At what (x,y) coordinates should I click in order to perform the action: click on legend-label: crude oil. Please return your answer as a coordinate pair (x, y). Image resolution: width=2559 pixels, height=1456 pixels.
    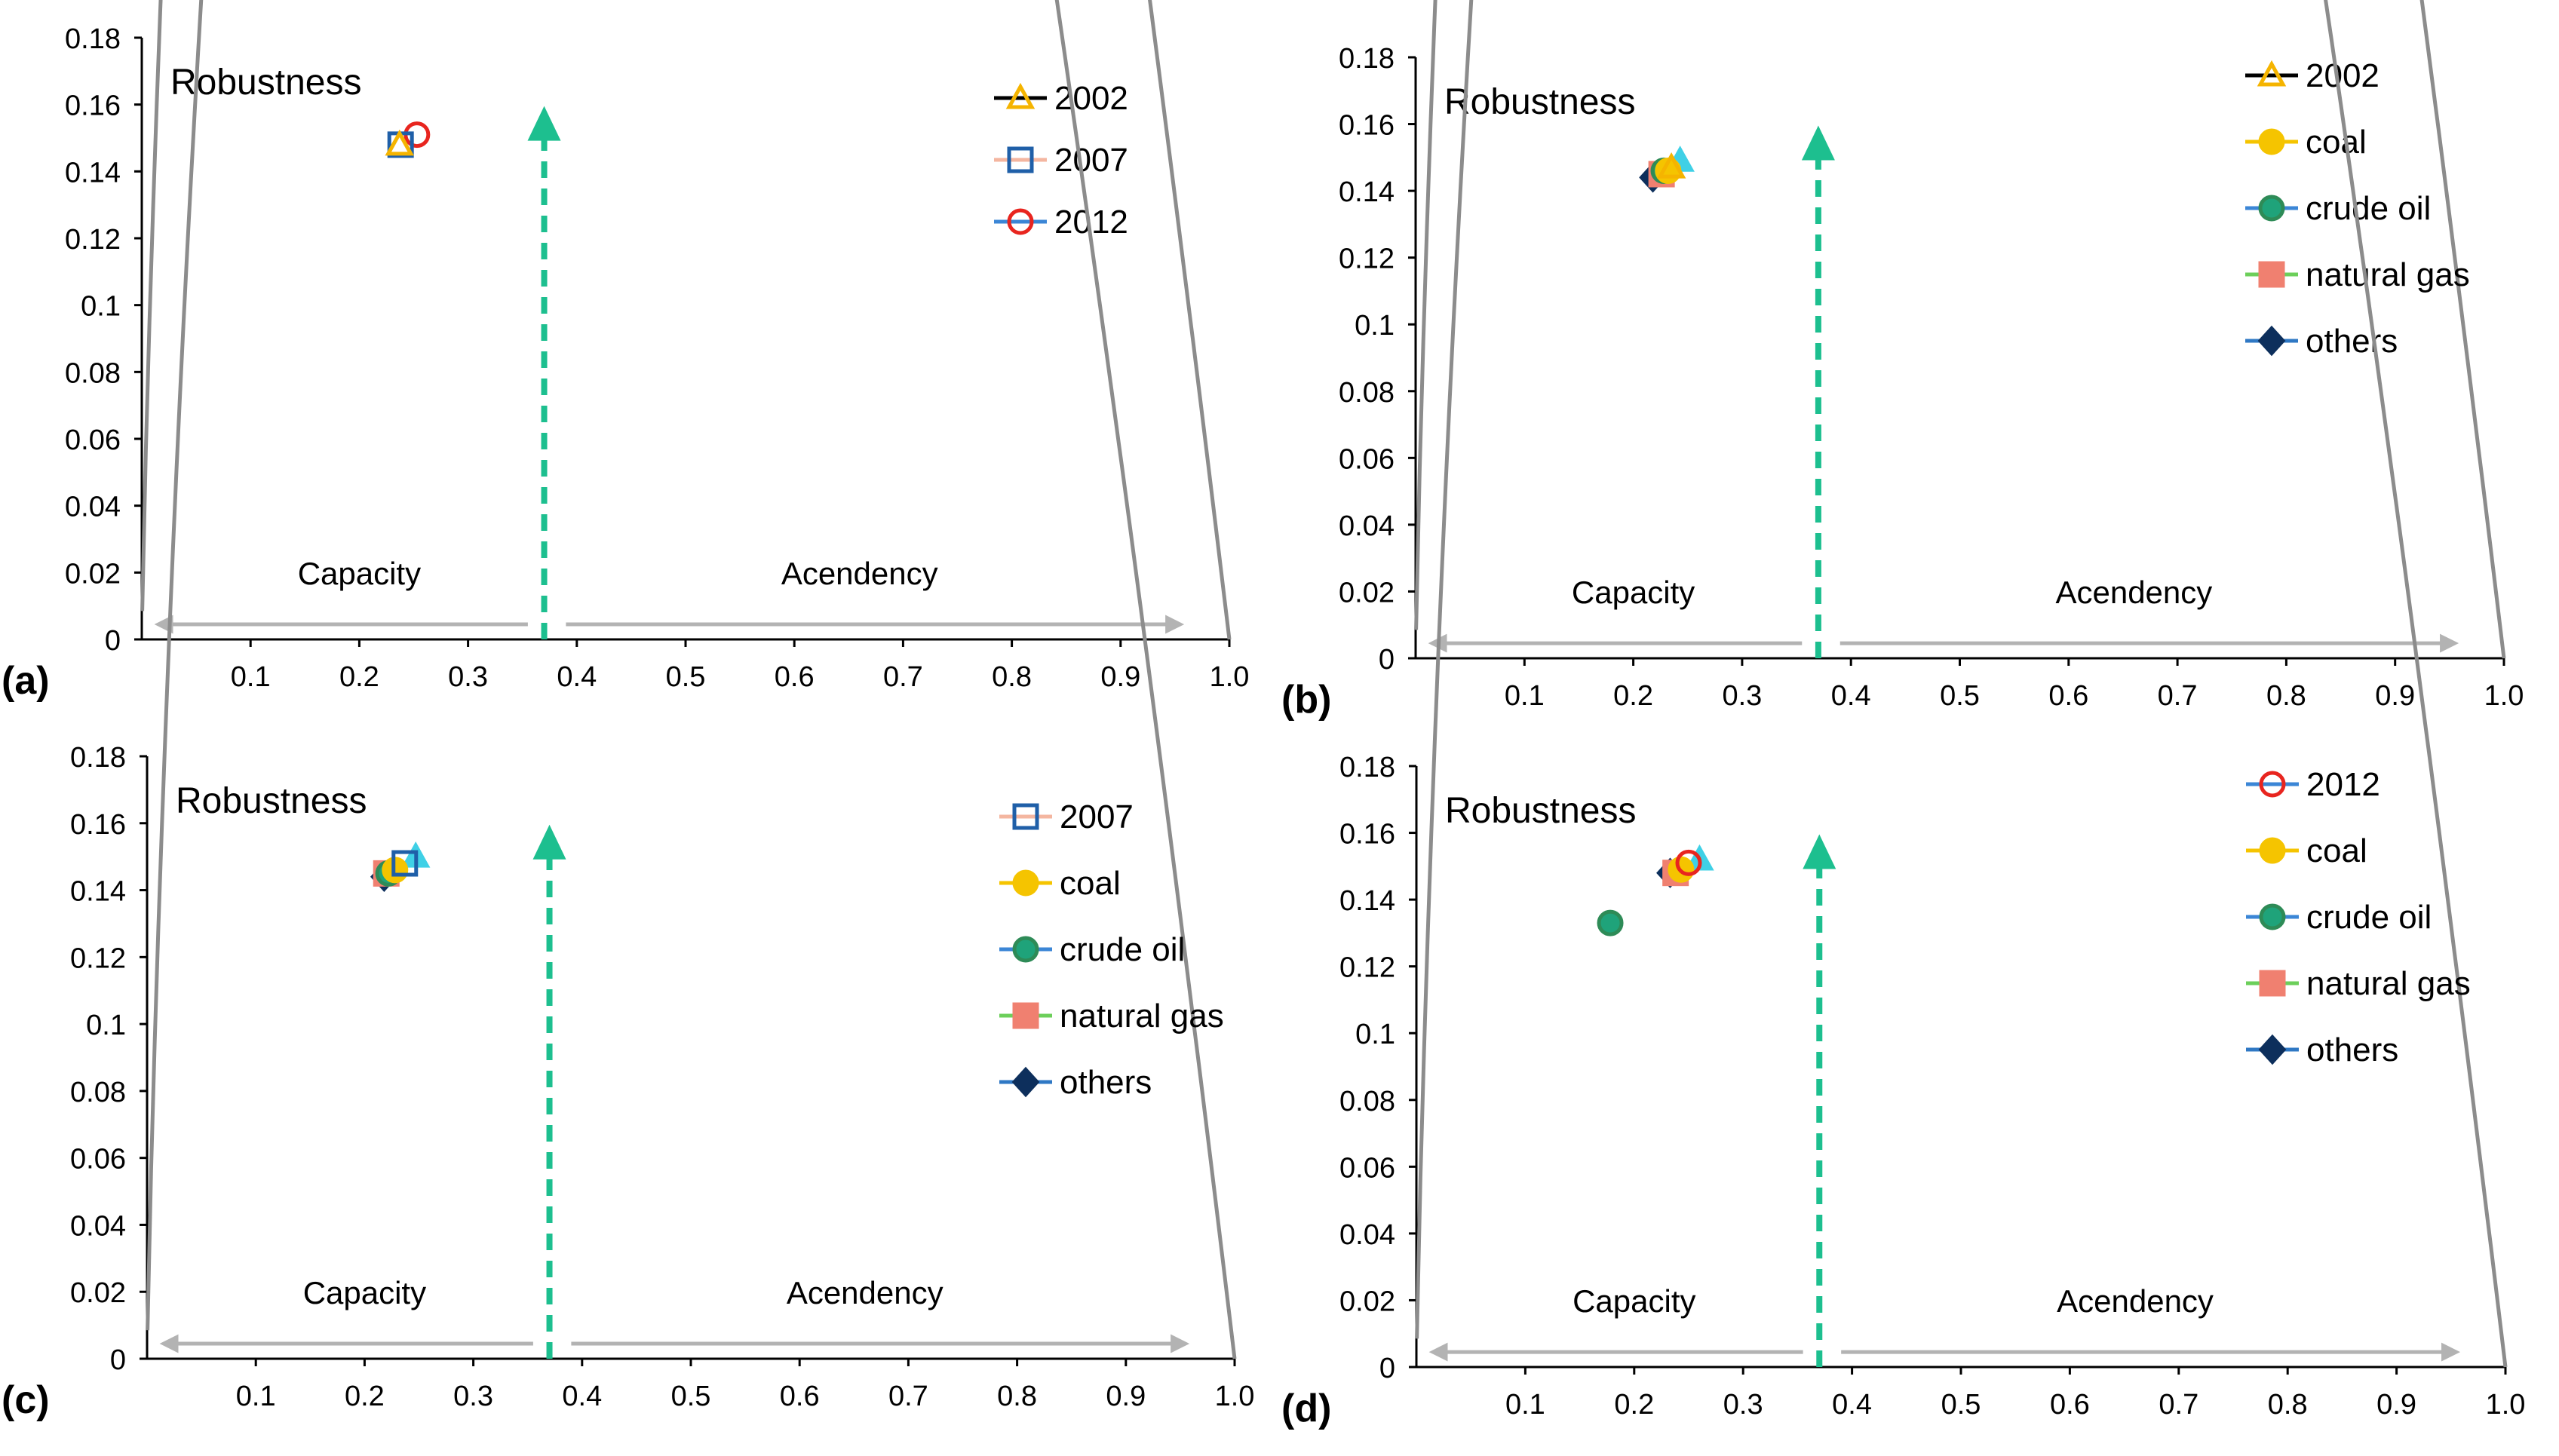
    Looking at the image, I should click on (2368, 208).